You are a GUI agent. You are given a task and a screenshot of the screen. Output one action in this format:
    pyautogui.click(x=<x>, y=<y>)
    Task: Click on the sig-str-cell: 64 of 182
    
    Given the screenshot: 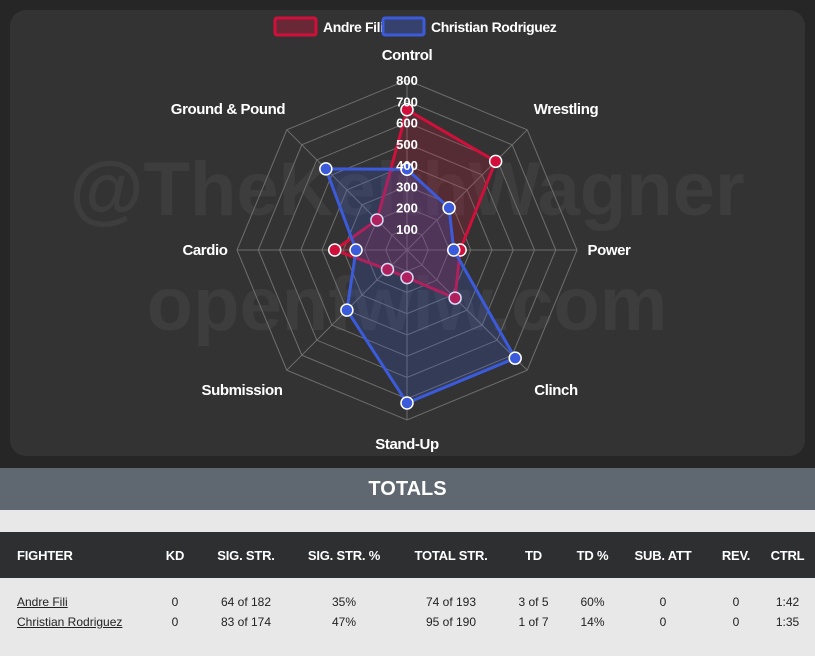 What is the action you would take?
    pyautogui.click(x=246, y=602)
    